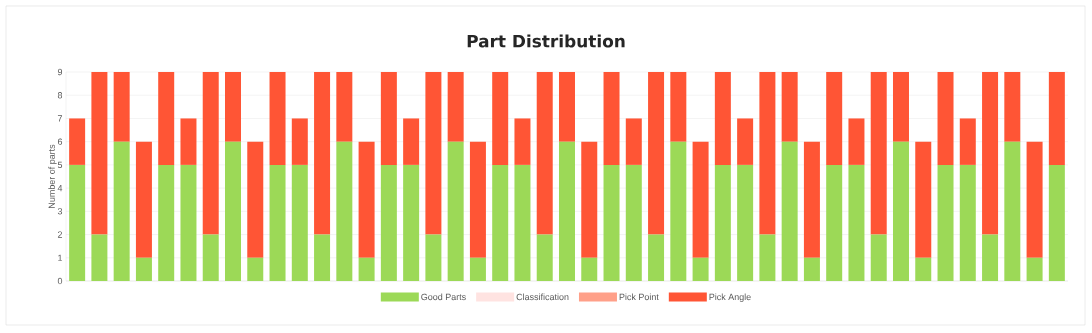 The height and width of the screenshot is (333, 1092). Describe the element at coordinates (639, 297) in the screenshot. I see `legend-label: Pick Point` at that location.